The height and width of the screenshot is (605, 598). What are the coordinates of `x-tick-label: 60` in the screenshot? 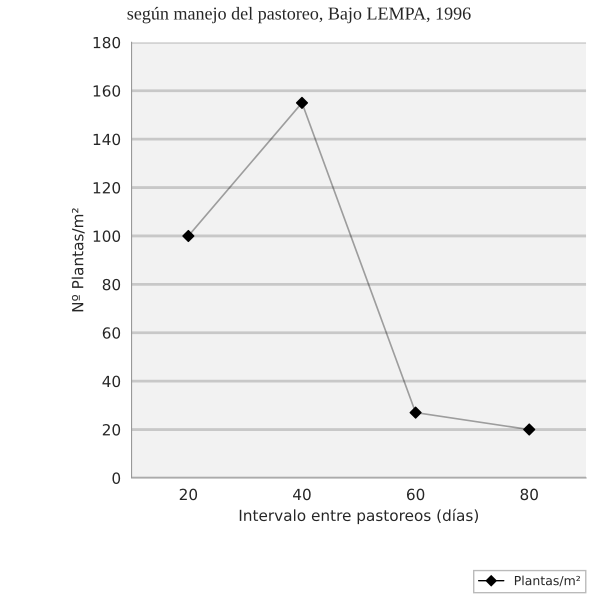 It's located at (415, 494).